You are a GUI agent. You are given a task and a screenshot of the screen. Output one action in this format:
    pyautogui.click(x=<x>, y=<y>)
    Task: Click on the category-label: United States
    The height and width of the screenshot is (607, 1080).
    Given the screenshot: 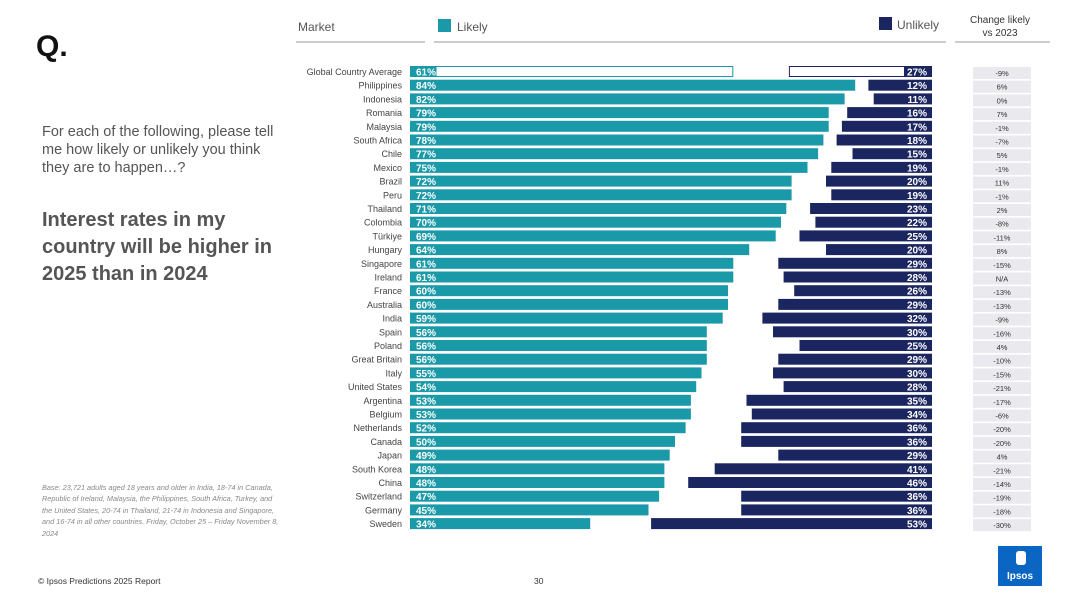 What is the action you would take?
    pyautogui.click(x=375, y=387)
    